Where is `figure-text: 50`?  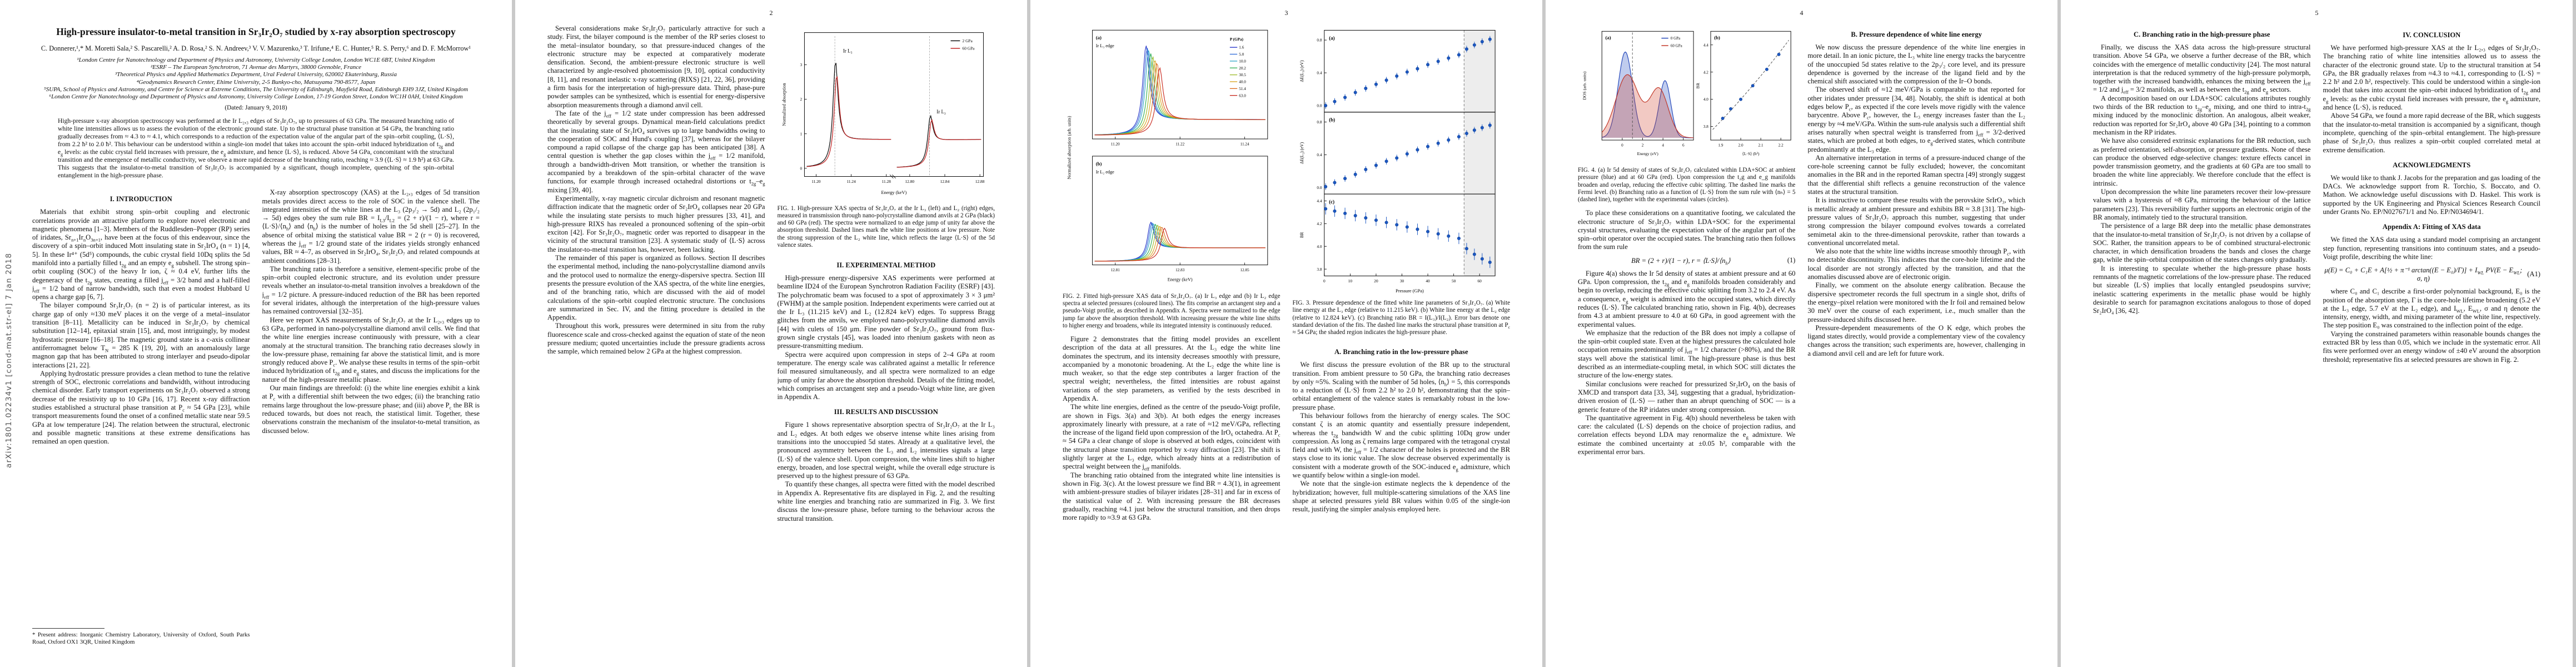
figure-text: 50 is located at coordinates (1453, 280).